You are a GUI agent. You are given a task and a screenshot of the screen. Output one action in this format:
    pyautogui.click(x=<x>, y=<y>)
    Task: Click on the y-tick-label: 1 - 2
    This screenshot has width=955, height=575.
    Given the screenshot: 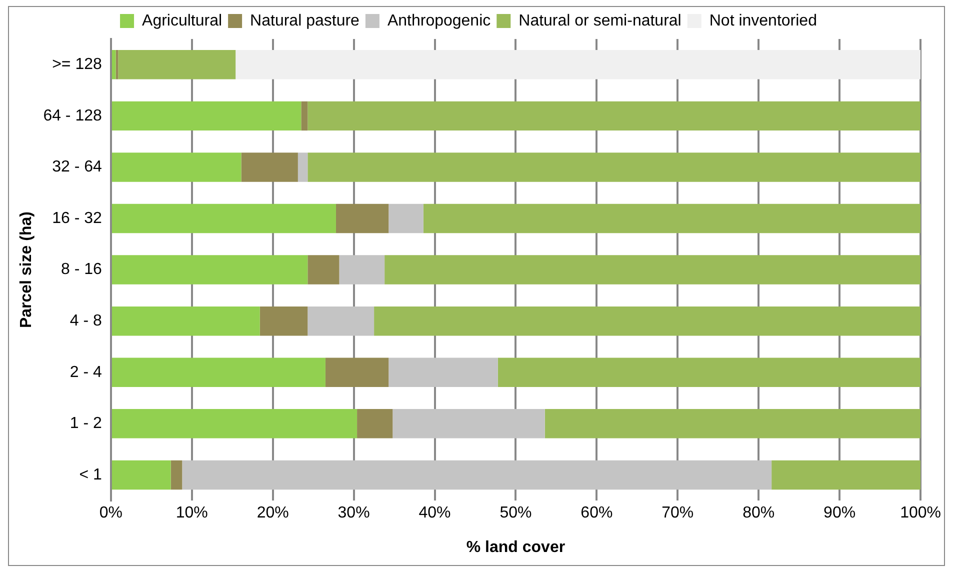 What is the action you would take?
    pyautogui.click(x=86, y=423)
    